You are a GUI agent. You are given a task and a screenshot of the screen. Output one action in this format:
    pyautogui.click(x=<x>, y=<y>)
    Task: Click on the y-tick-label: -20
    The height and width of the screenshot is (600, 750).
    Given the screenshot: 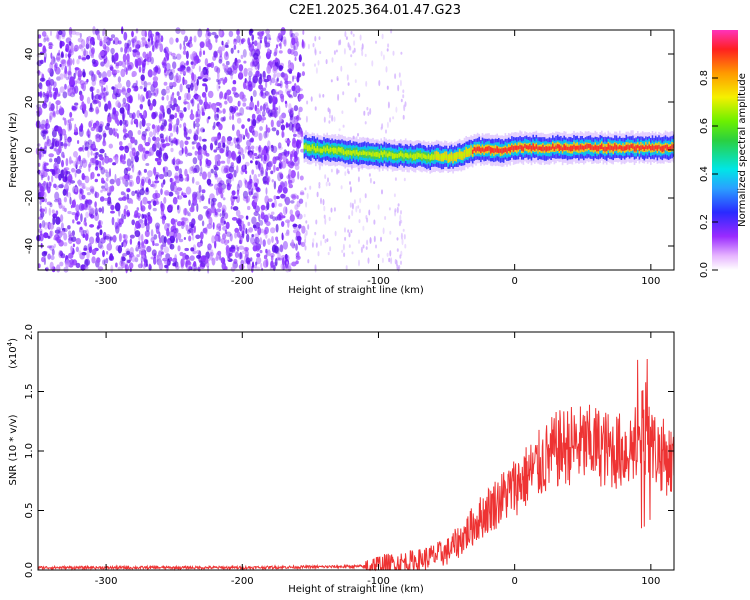 What is the action you would take?
    pyautogui.click(x=29, y=198)
    